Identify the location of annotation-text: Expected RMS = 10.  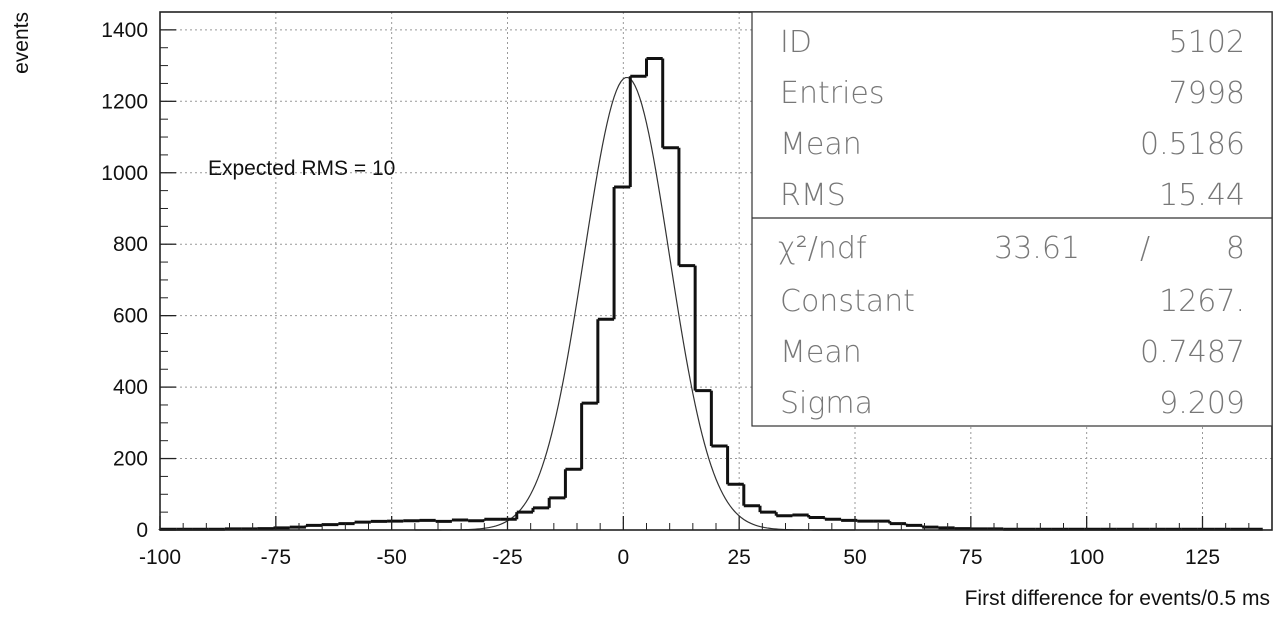
(301, 168).